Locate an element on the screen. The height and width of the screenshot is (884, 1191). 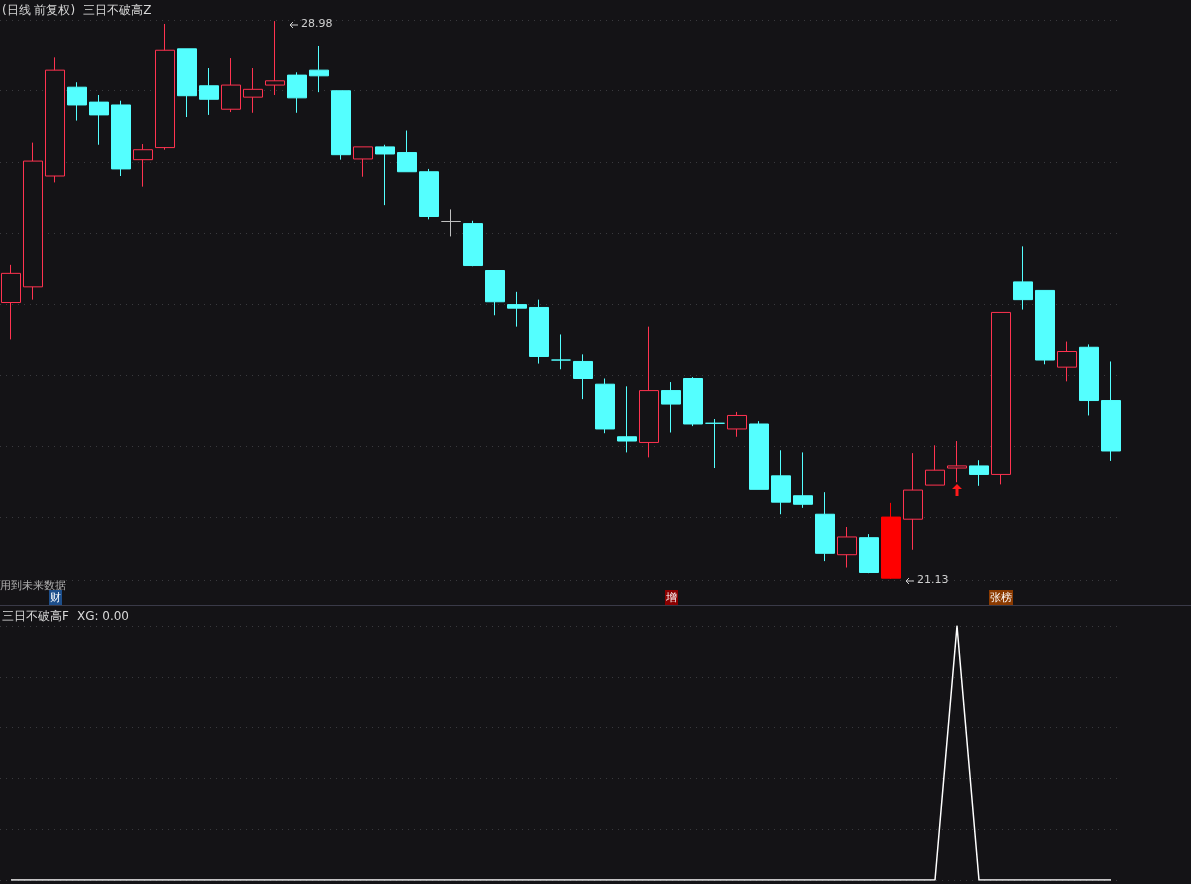
annotation: 21.13 is located at coordinates (933, 579).